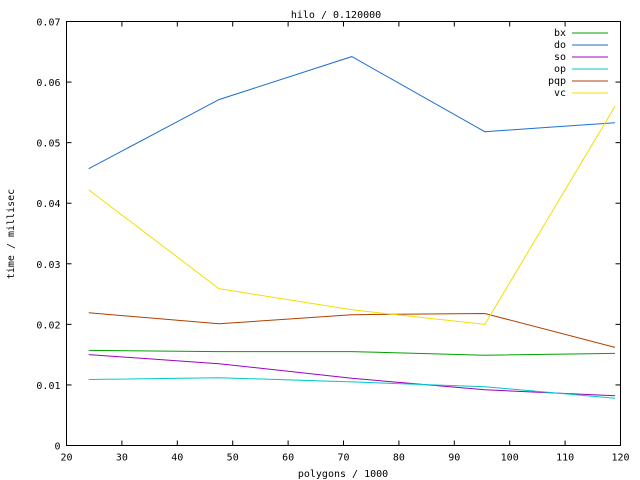 This screenshot has width=640, height=480. What do you see at coordinates (233, 458) in the screenshot?
I see `x-tick-label: 50` at bounding box center [233, 458].